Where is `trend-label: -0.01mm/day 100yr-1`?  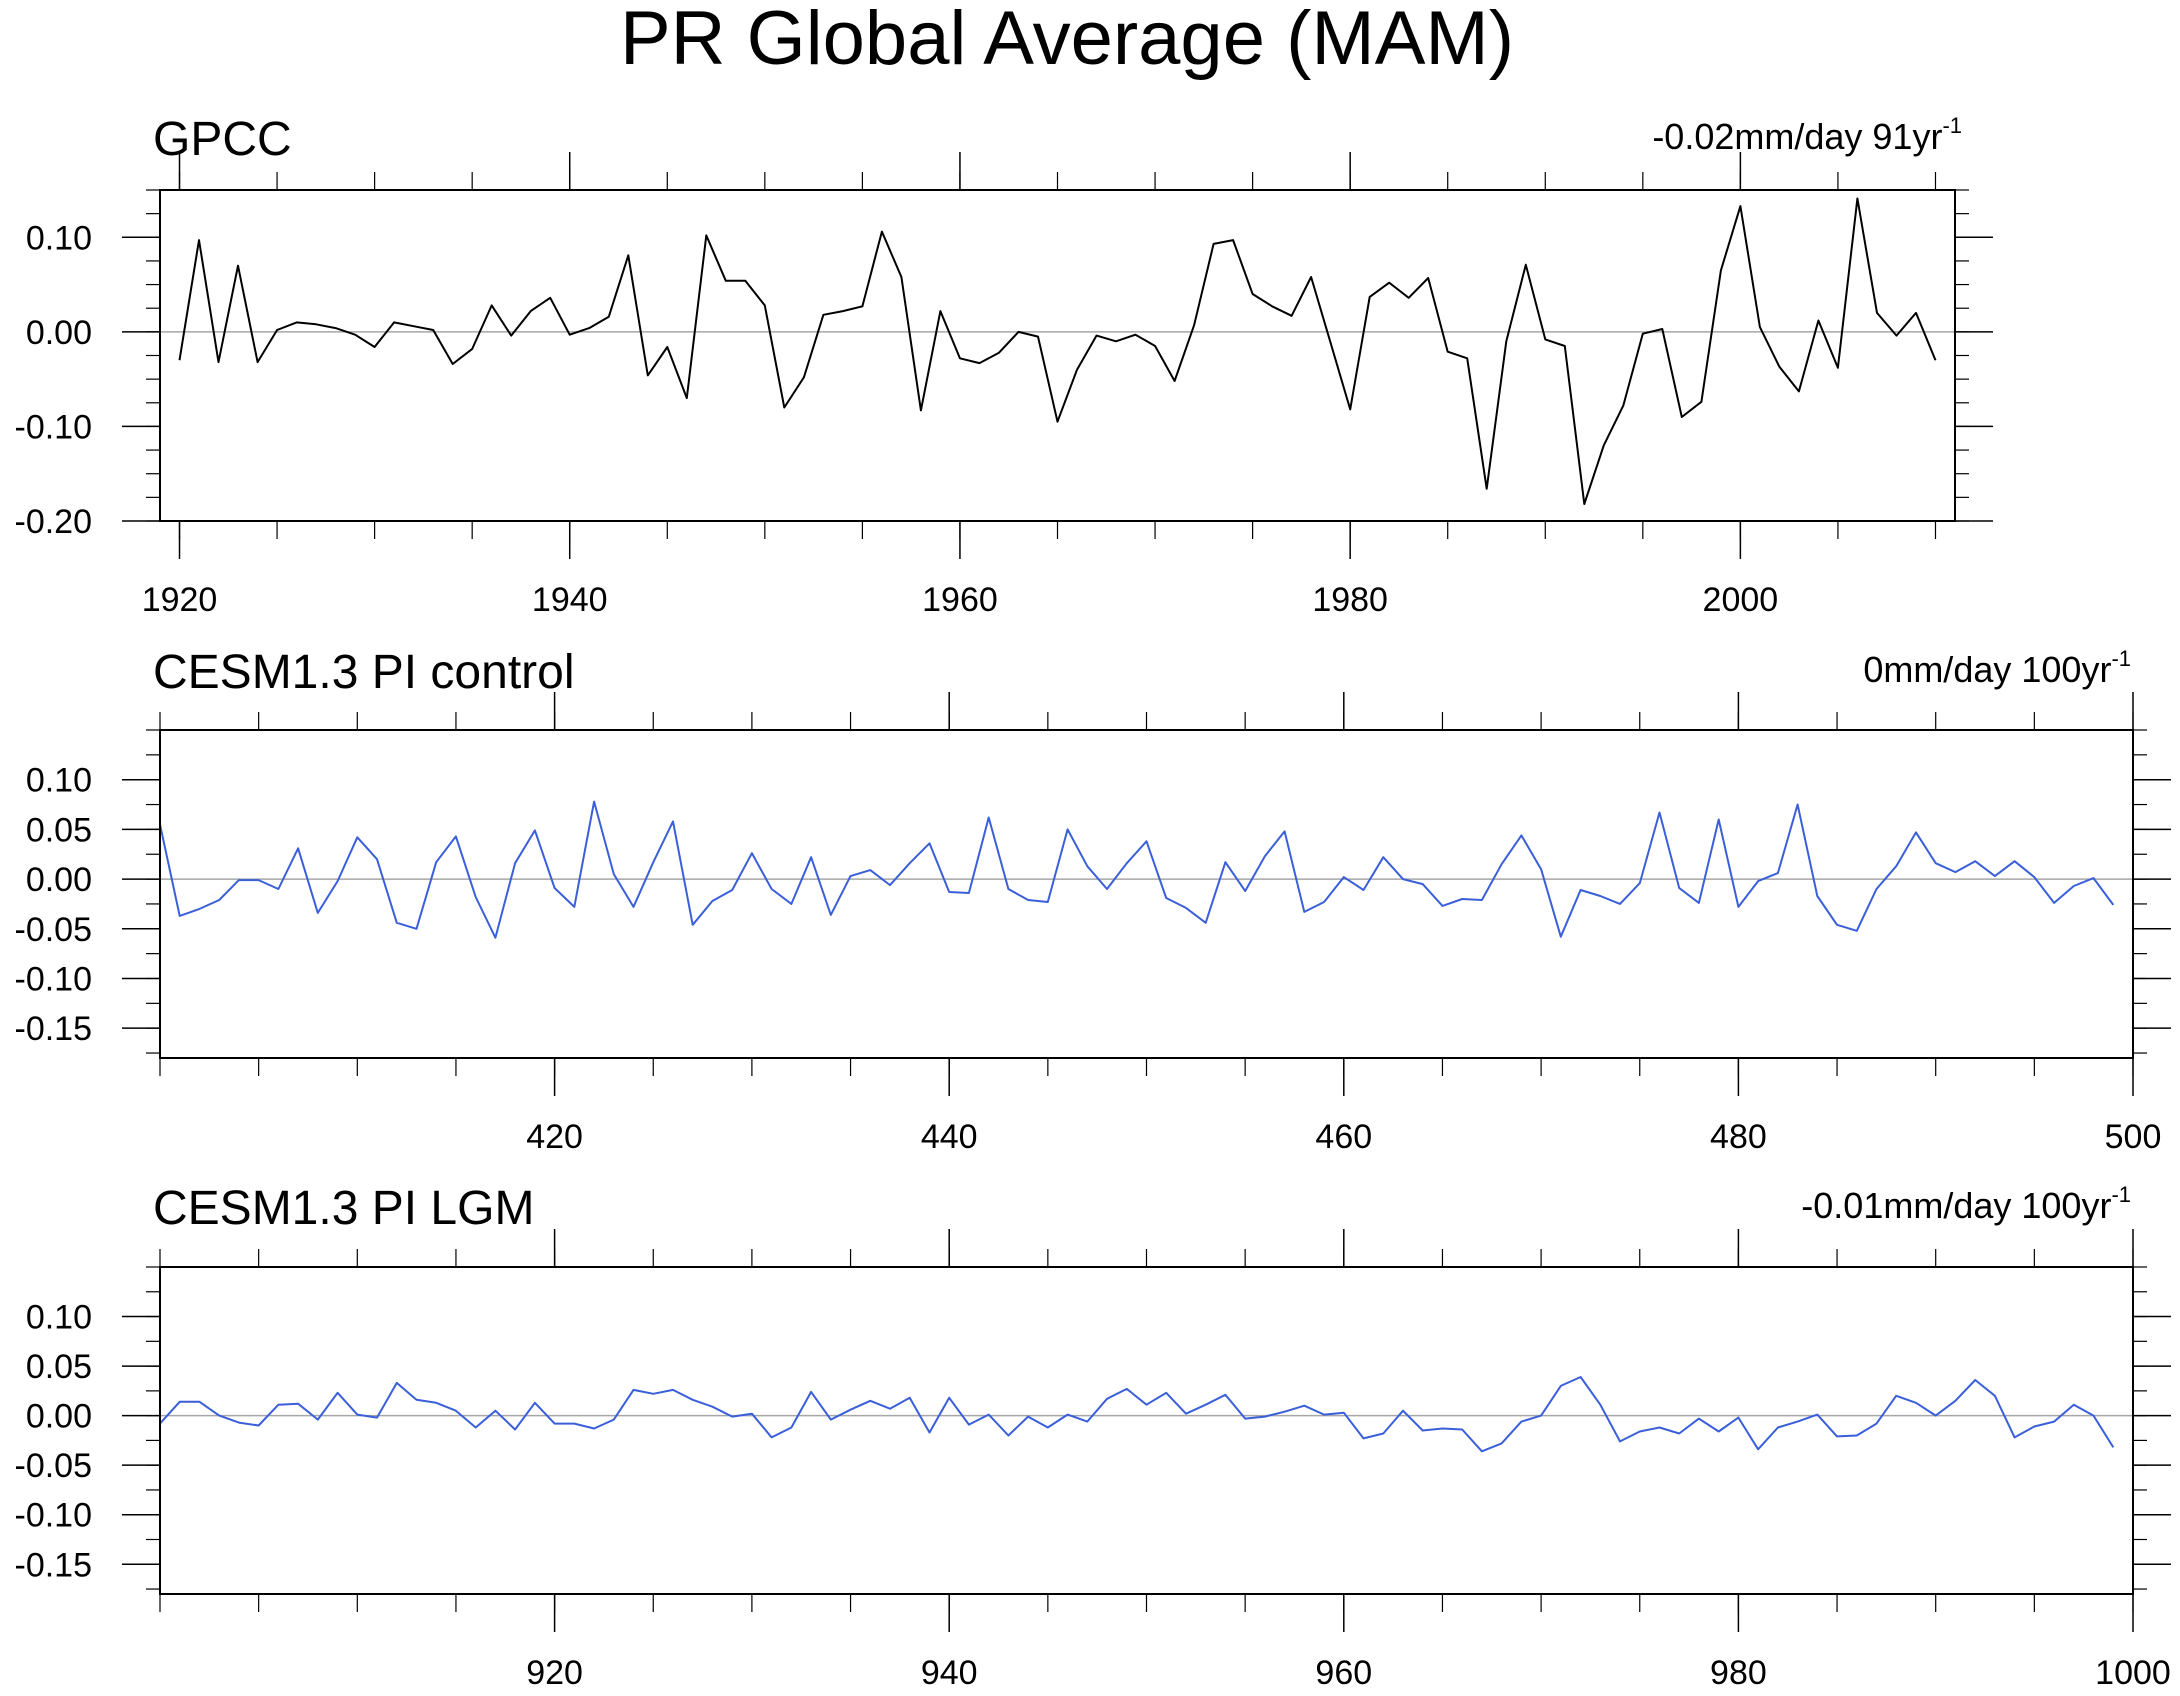
trend-label: -0.01mm/day 100yr-1 is located at coordinates (1966, 1204).